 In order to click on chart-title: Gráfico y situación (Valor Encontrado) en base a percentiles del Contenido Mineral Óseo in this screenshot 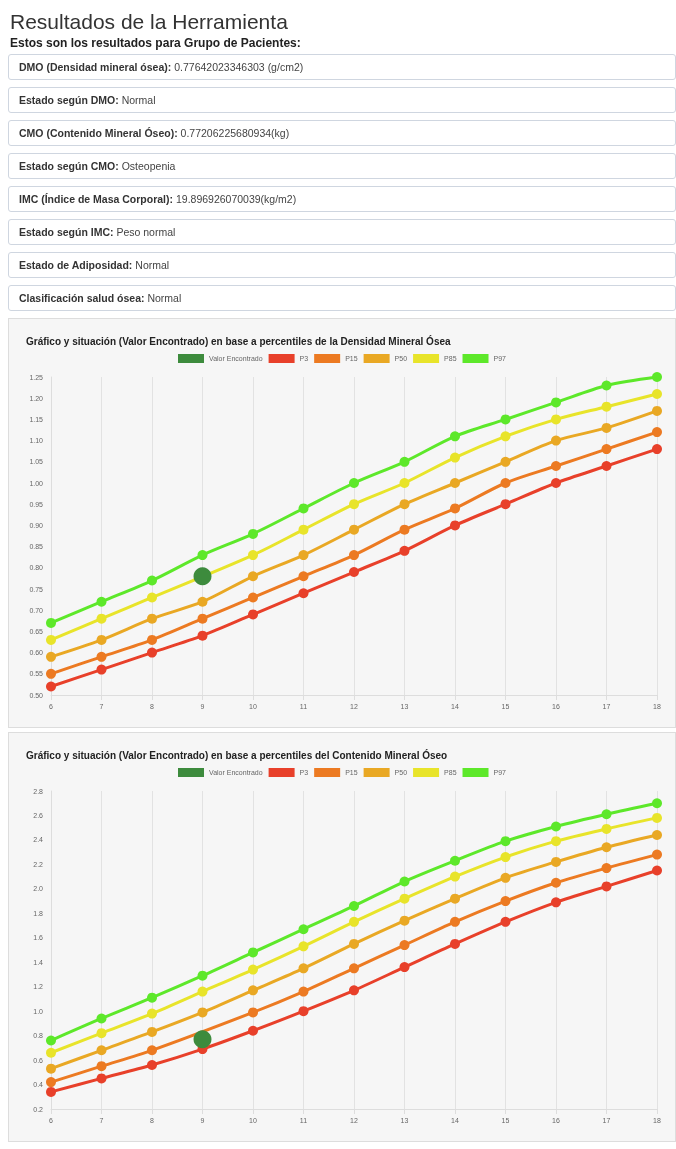, I will do `click(237, 754)`.